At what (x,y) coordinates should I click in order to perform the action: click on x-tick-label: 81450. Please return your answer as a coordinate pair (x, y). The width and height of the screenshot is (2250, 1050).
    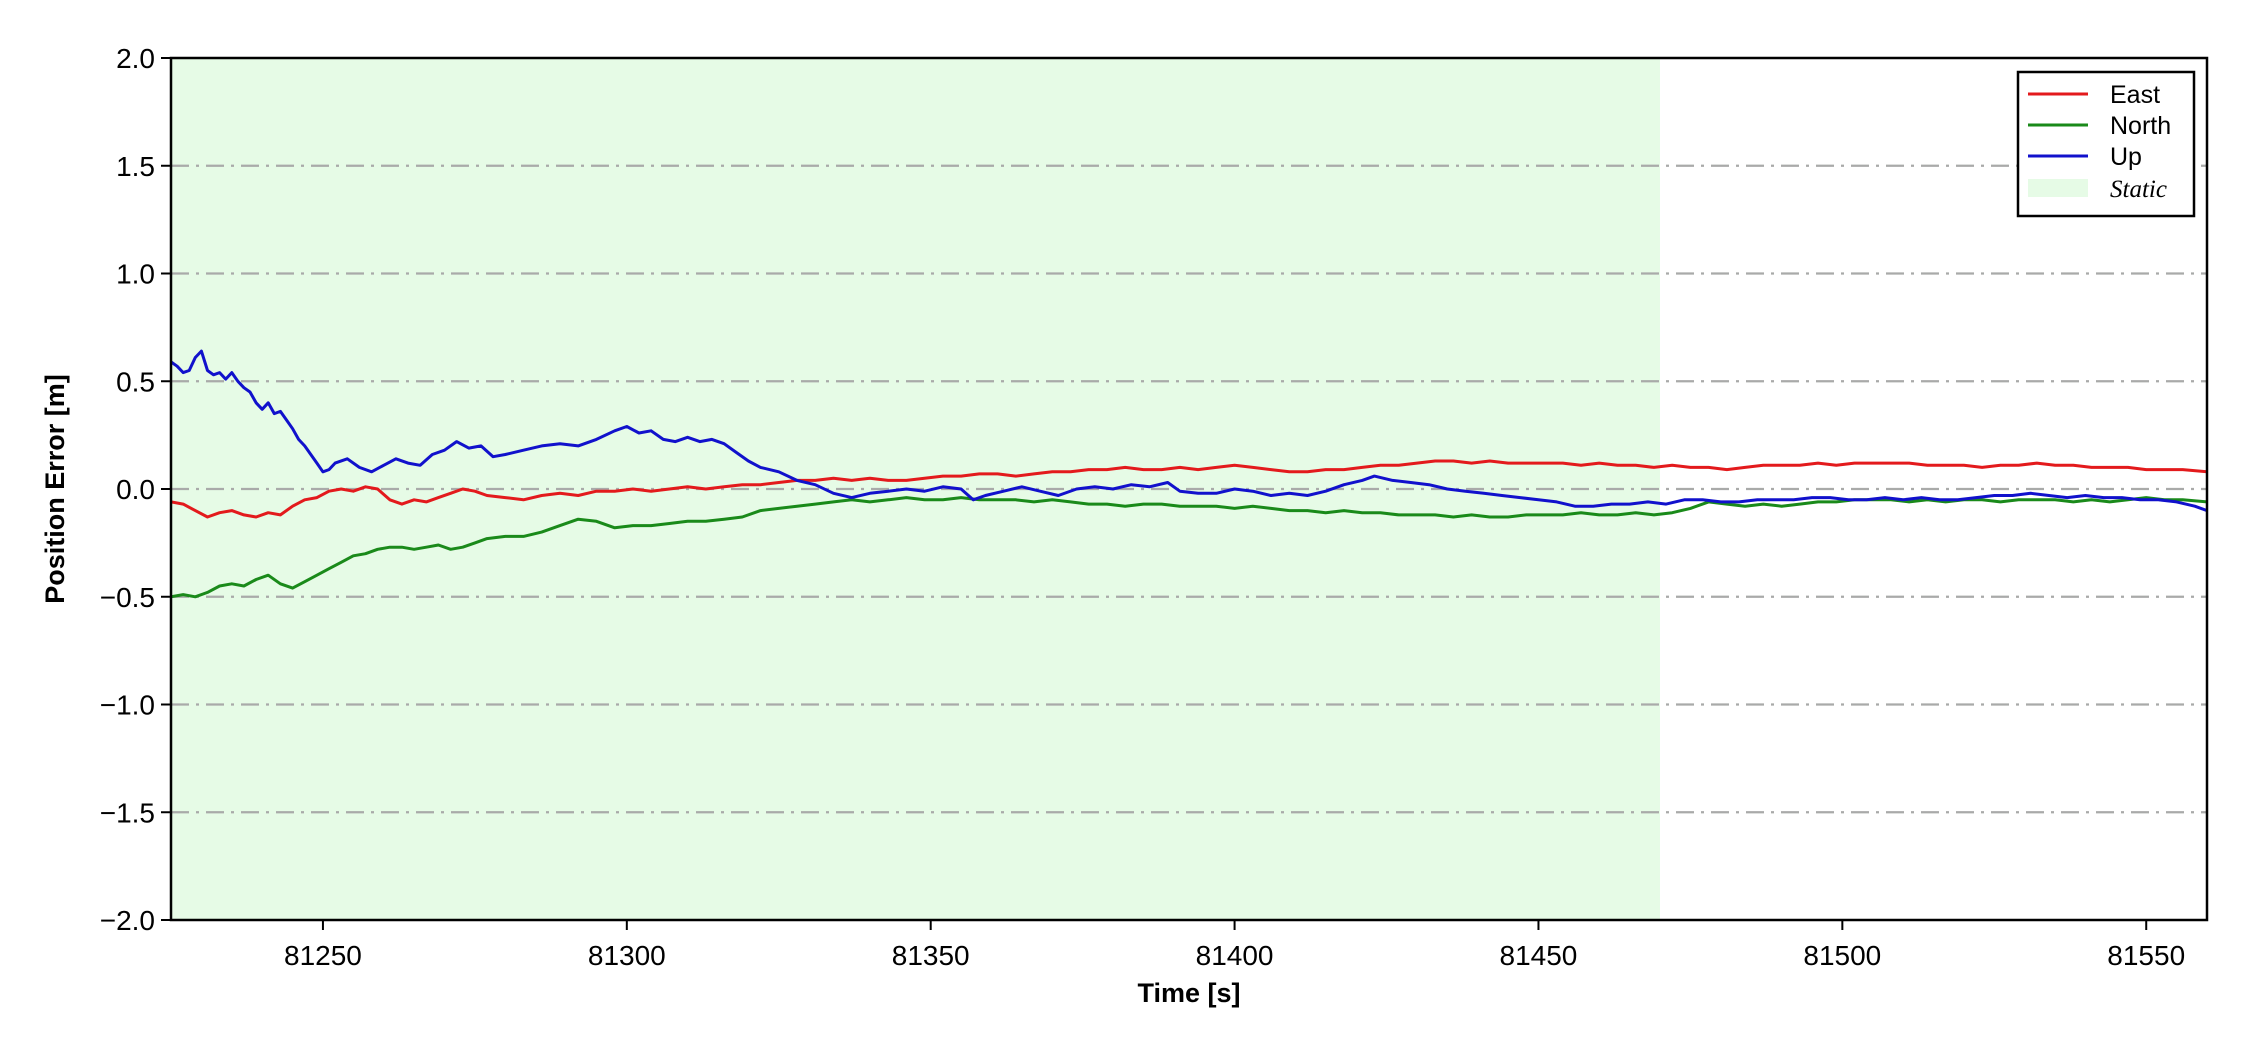
    Looking at the image, I should click on (1539, 955).